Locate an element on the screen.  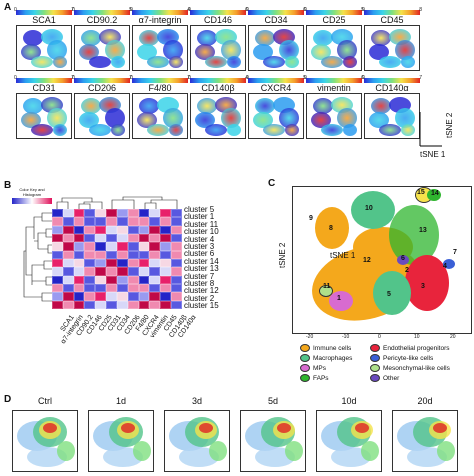
marker-title: CD25 is located at coordinates (334, 20).